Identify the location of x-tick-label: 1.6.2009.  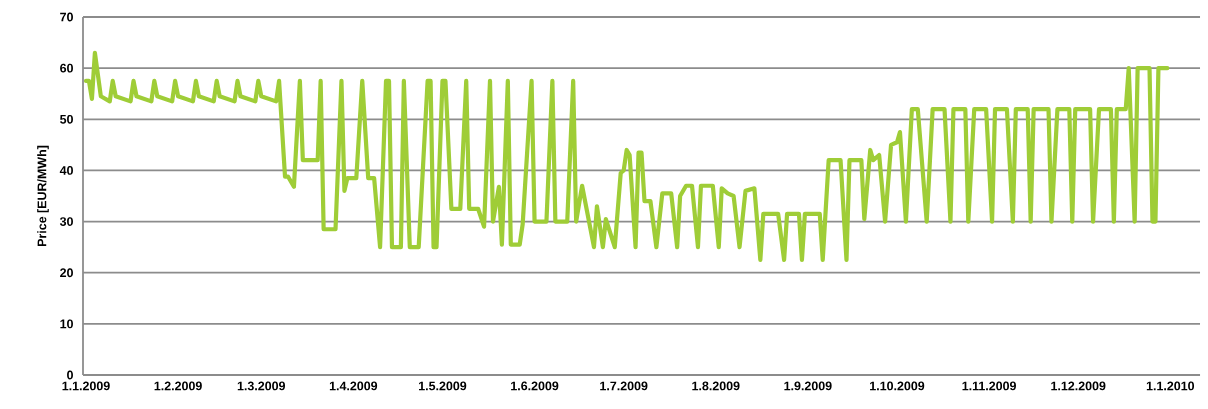
(535, 386).